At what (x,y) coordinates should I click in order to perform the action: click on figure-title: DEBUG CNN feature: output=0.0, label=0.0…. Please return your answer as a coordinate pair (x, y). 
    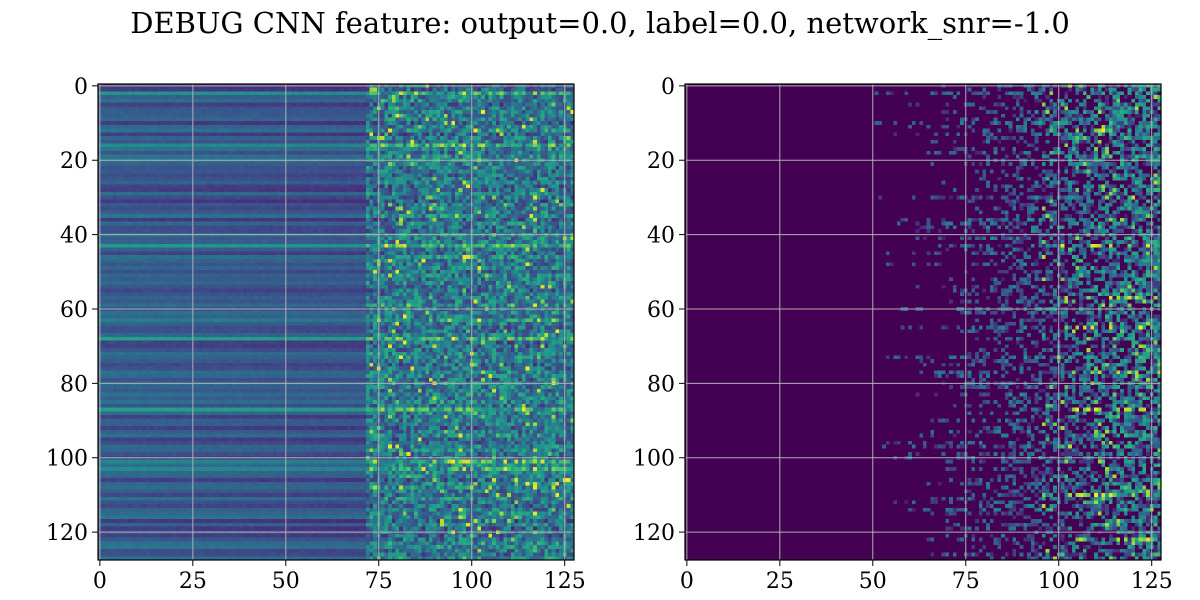
    Looking at the image, I should click on (600, 23).